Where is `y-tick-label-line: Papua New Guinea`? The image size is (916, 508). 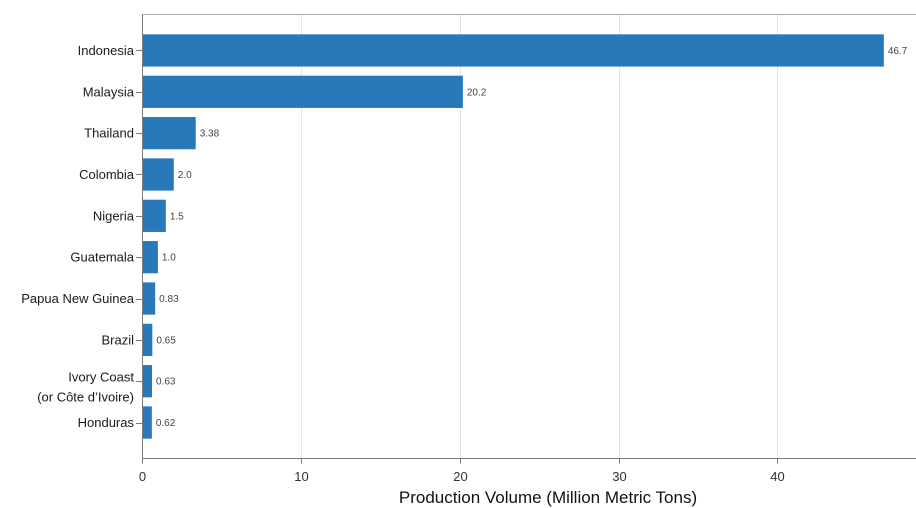 y-tick-label-line: Papua New Guinea is located at coordinates (78, 298).